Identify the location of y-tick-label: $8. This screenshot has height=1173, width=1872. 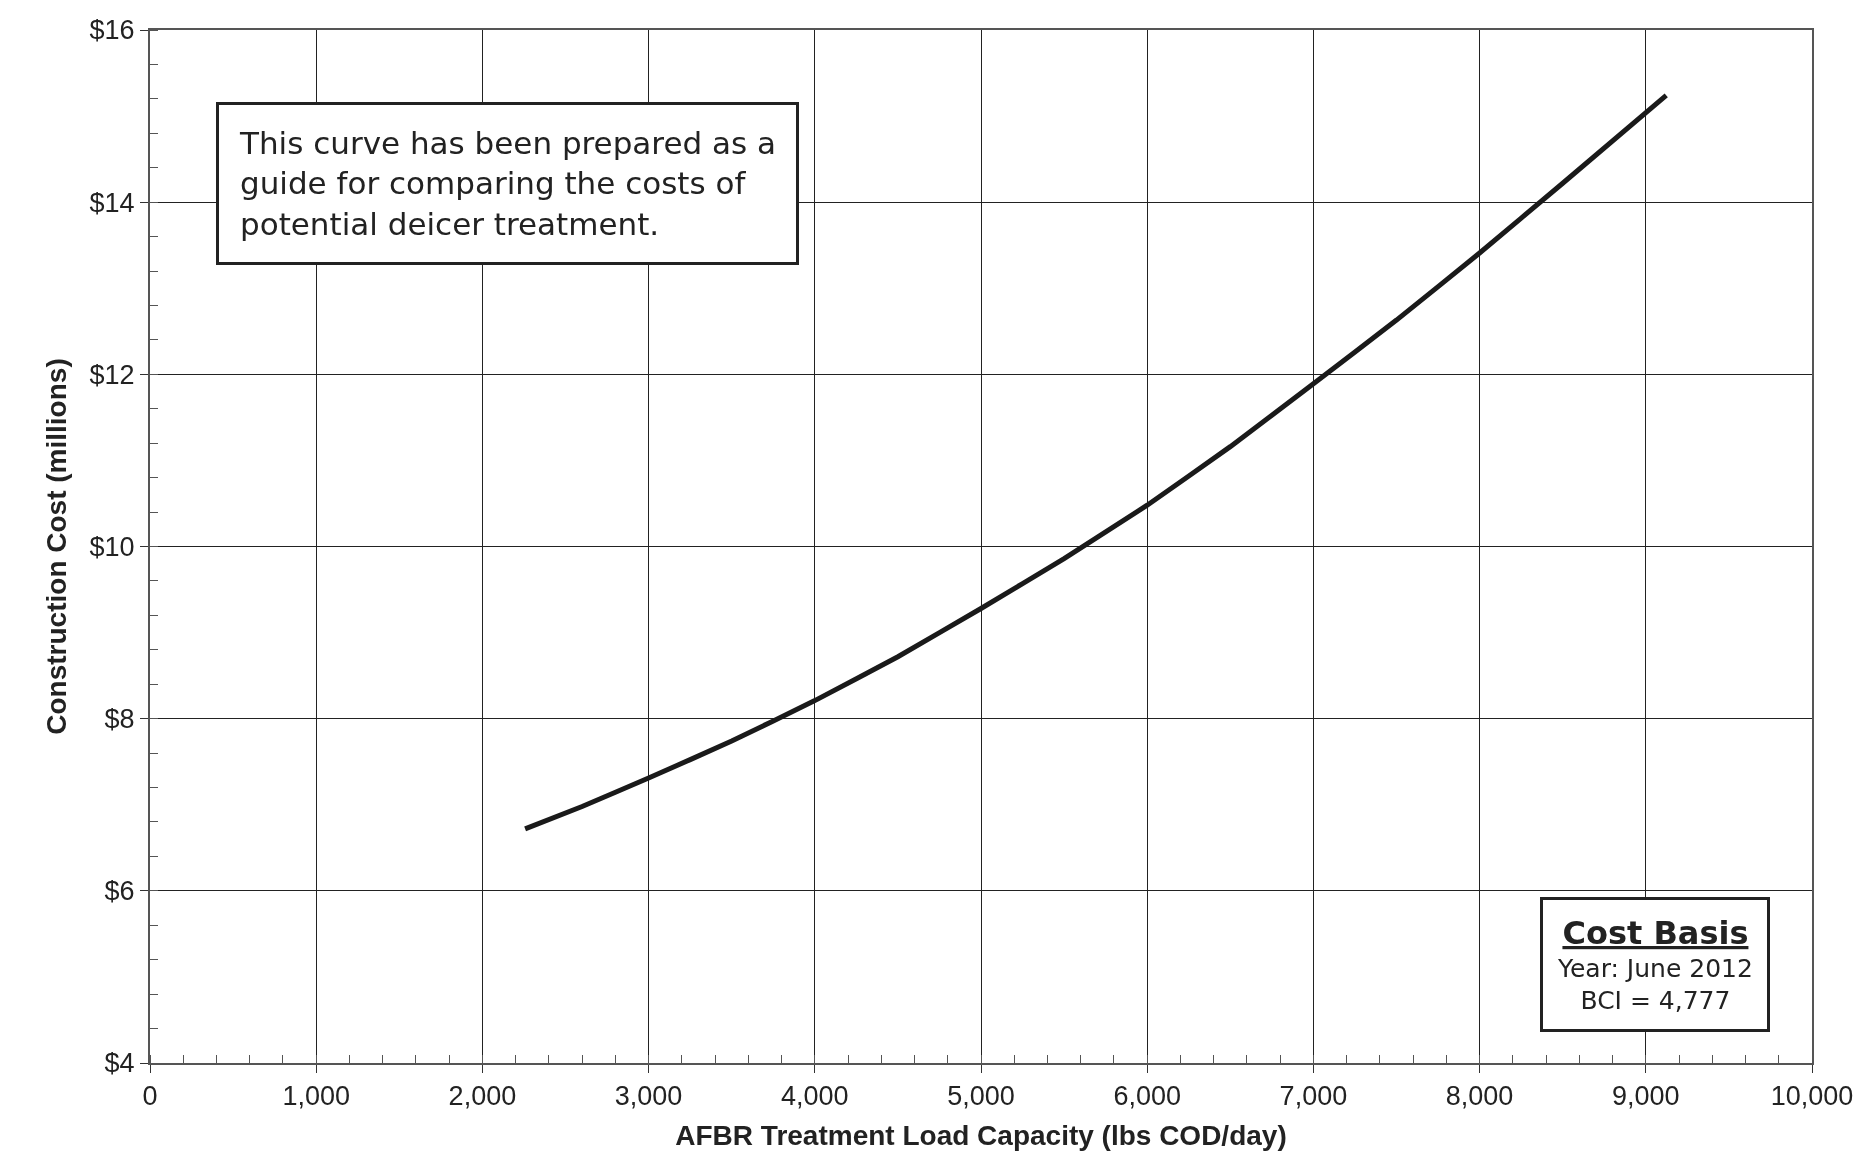
(119, 719).